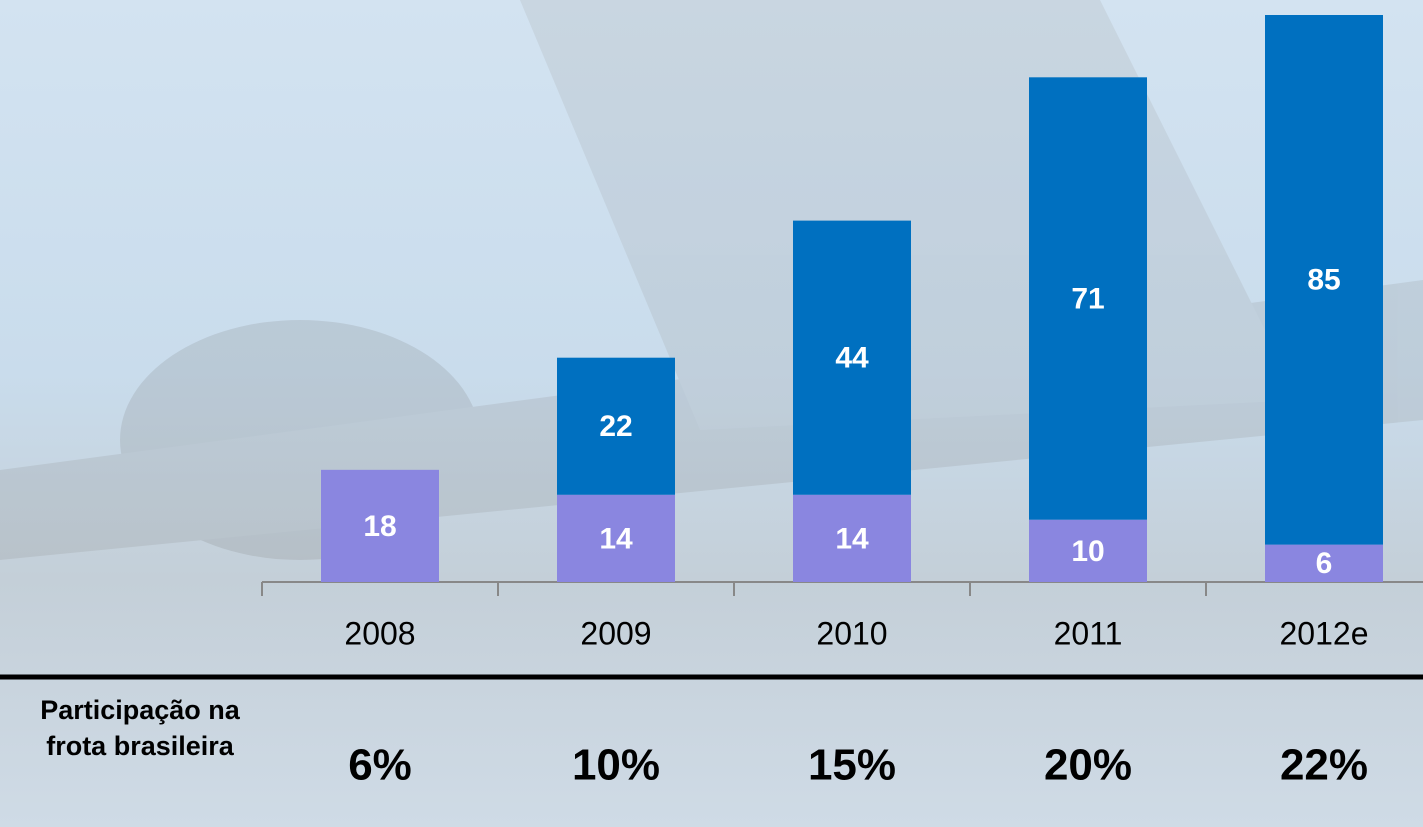 This screenshot has height=827, width=1423. Describe the element at coordinates (1088, 633) in the screenshot. I see `x-tick-label: 2011` at that location.